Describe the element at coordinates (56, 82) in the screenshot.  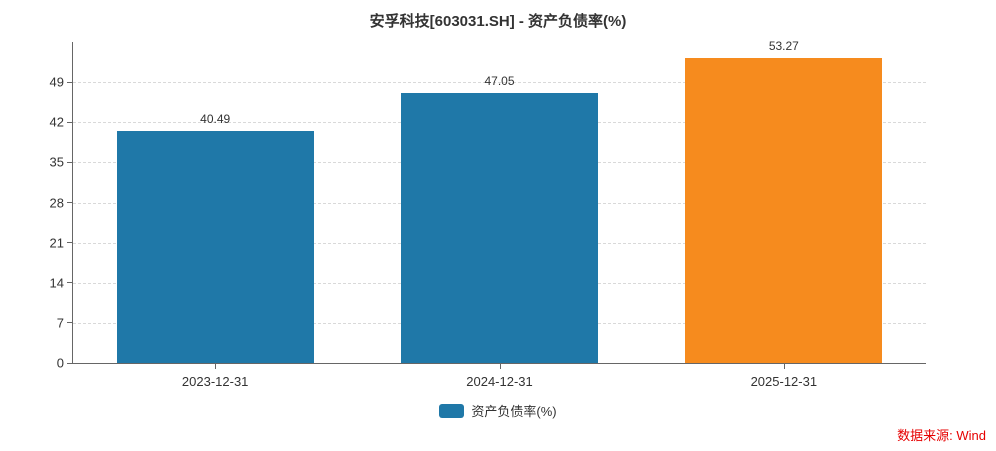
I see `y-axis-tick-label: 49` at that location.